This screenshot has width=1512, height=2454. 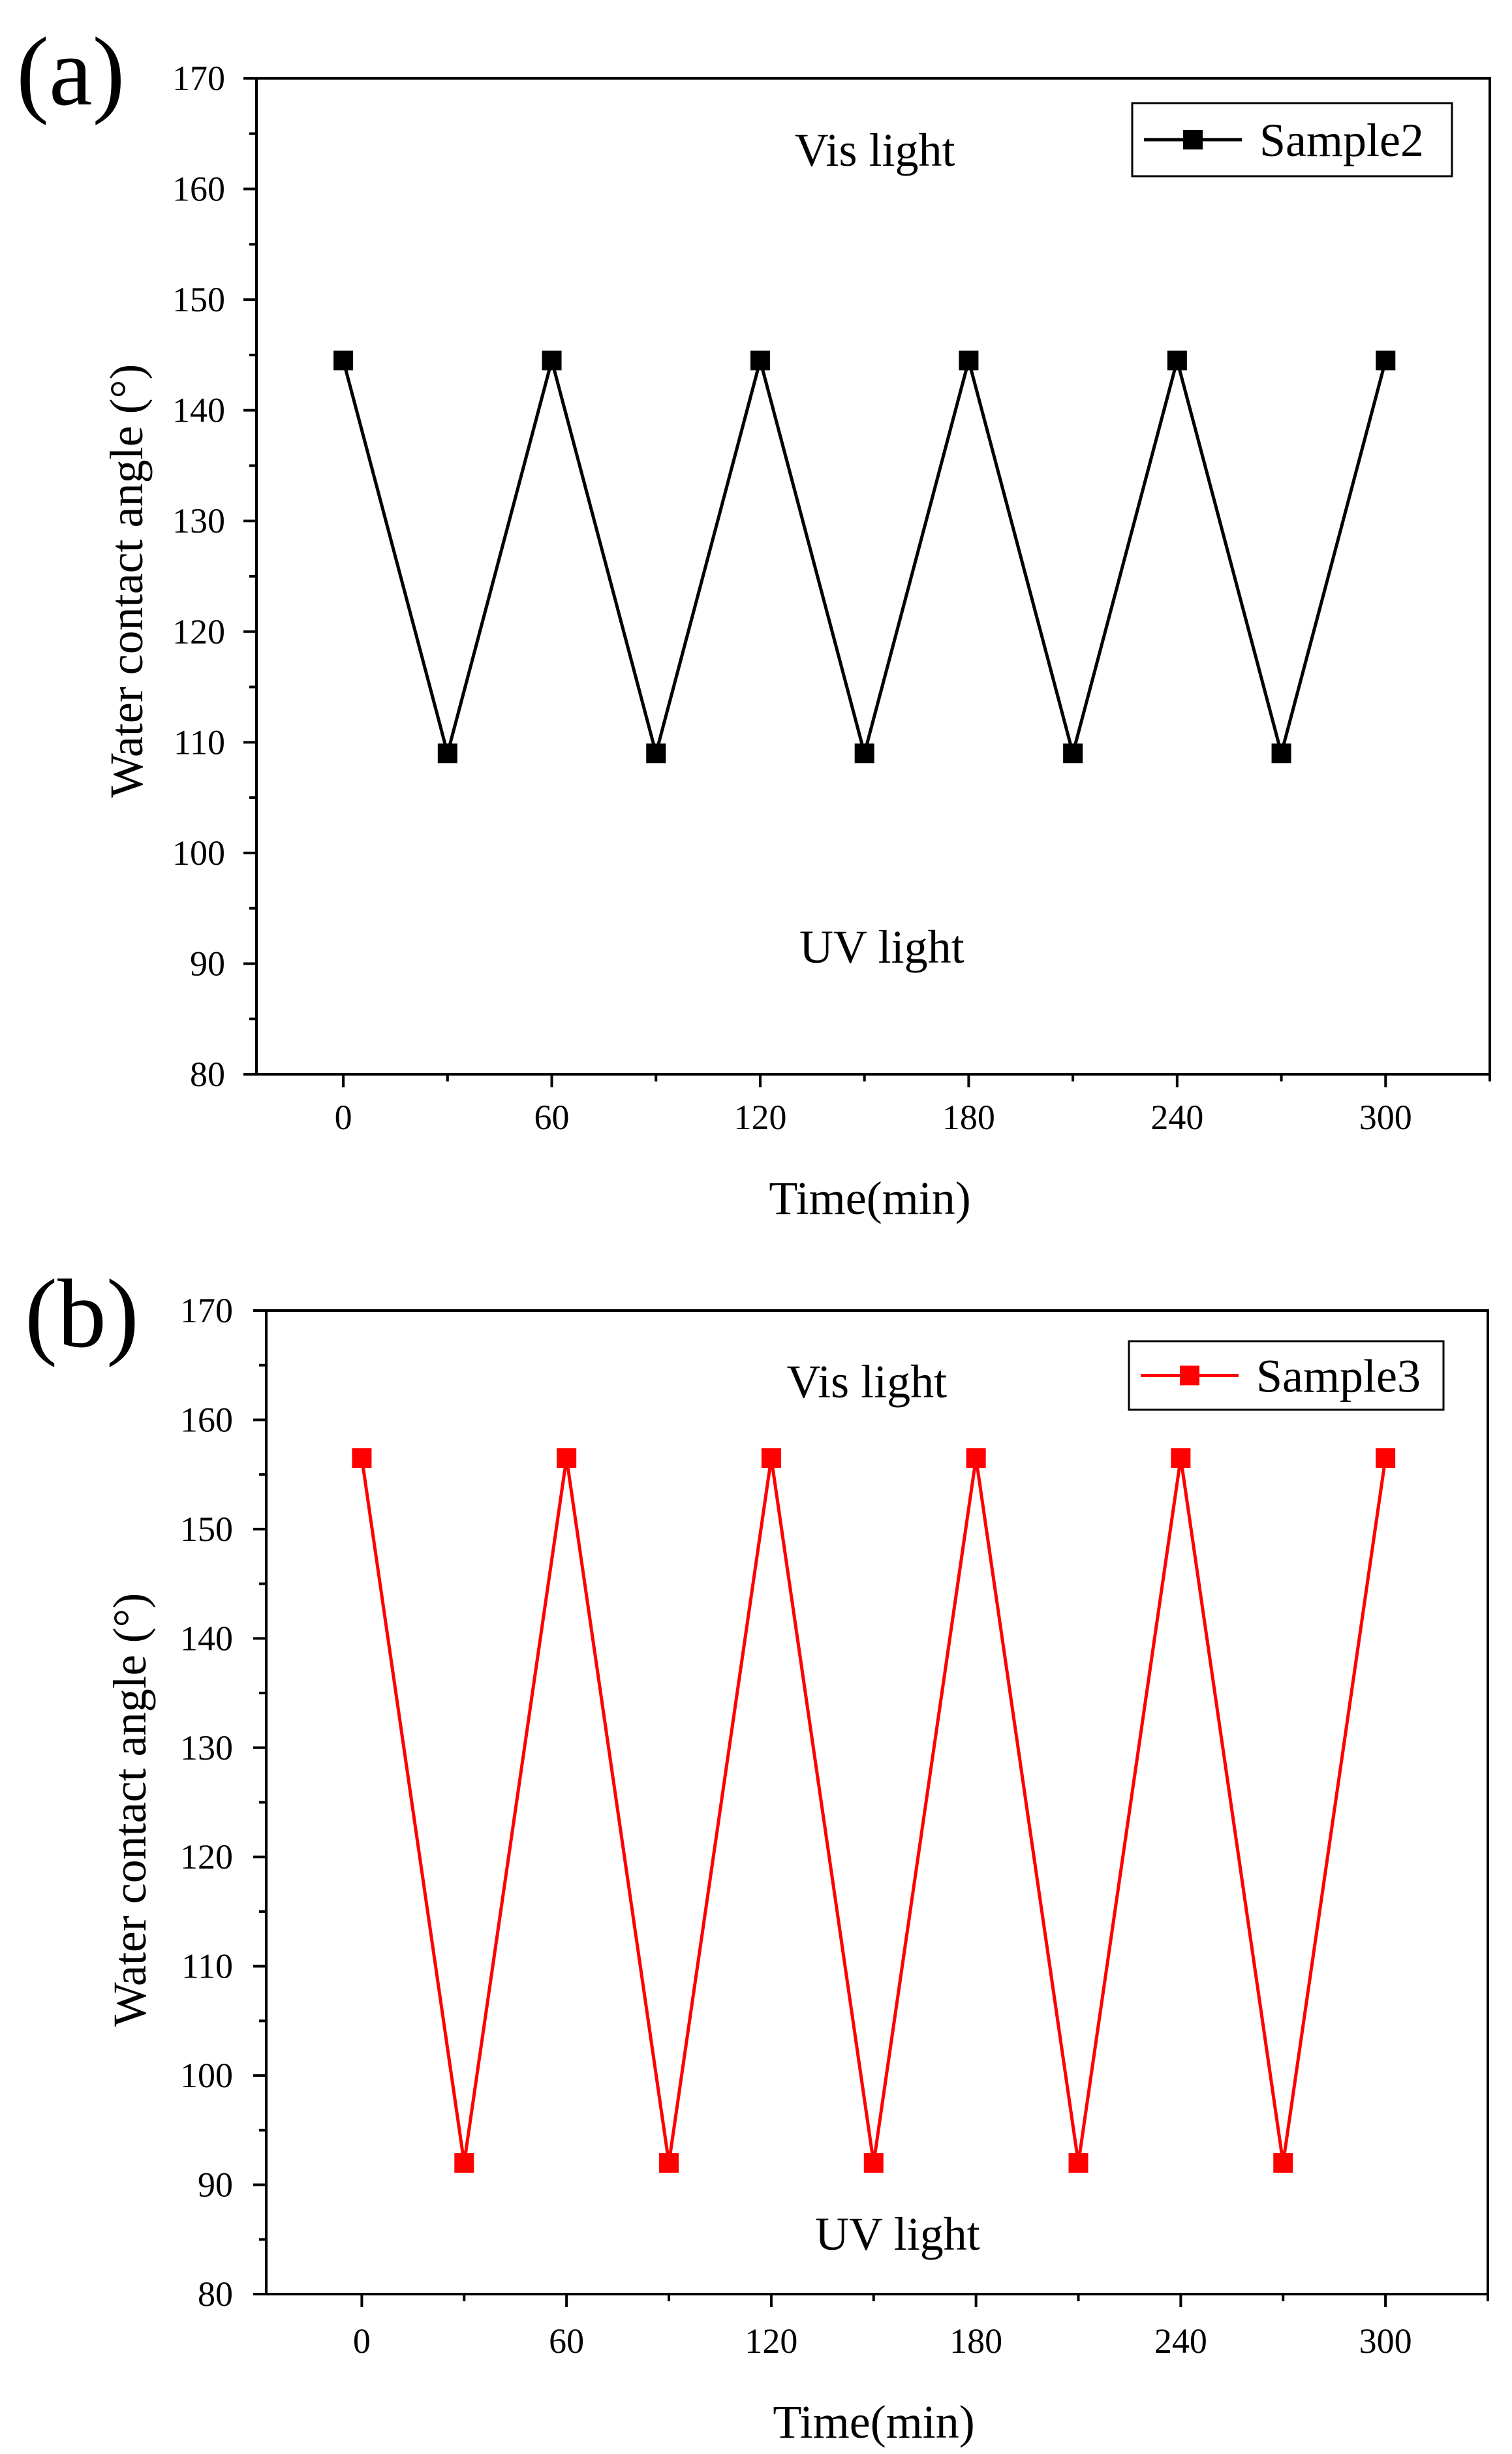 What do you see at coordinates (70, 72) in the screenshot?
I see `panel-label: (a)` at bounding box center [70, 72].